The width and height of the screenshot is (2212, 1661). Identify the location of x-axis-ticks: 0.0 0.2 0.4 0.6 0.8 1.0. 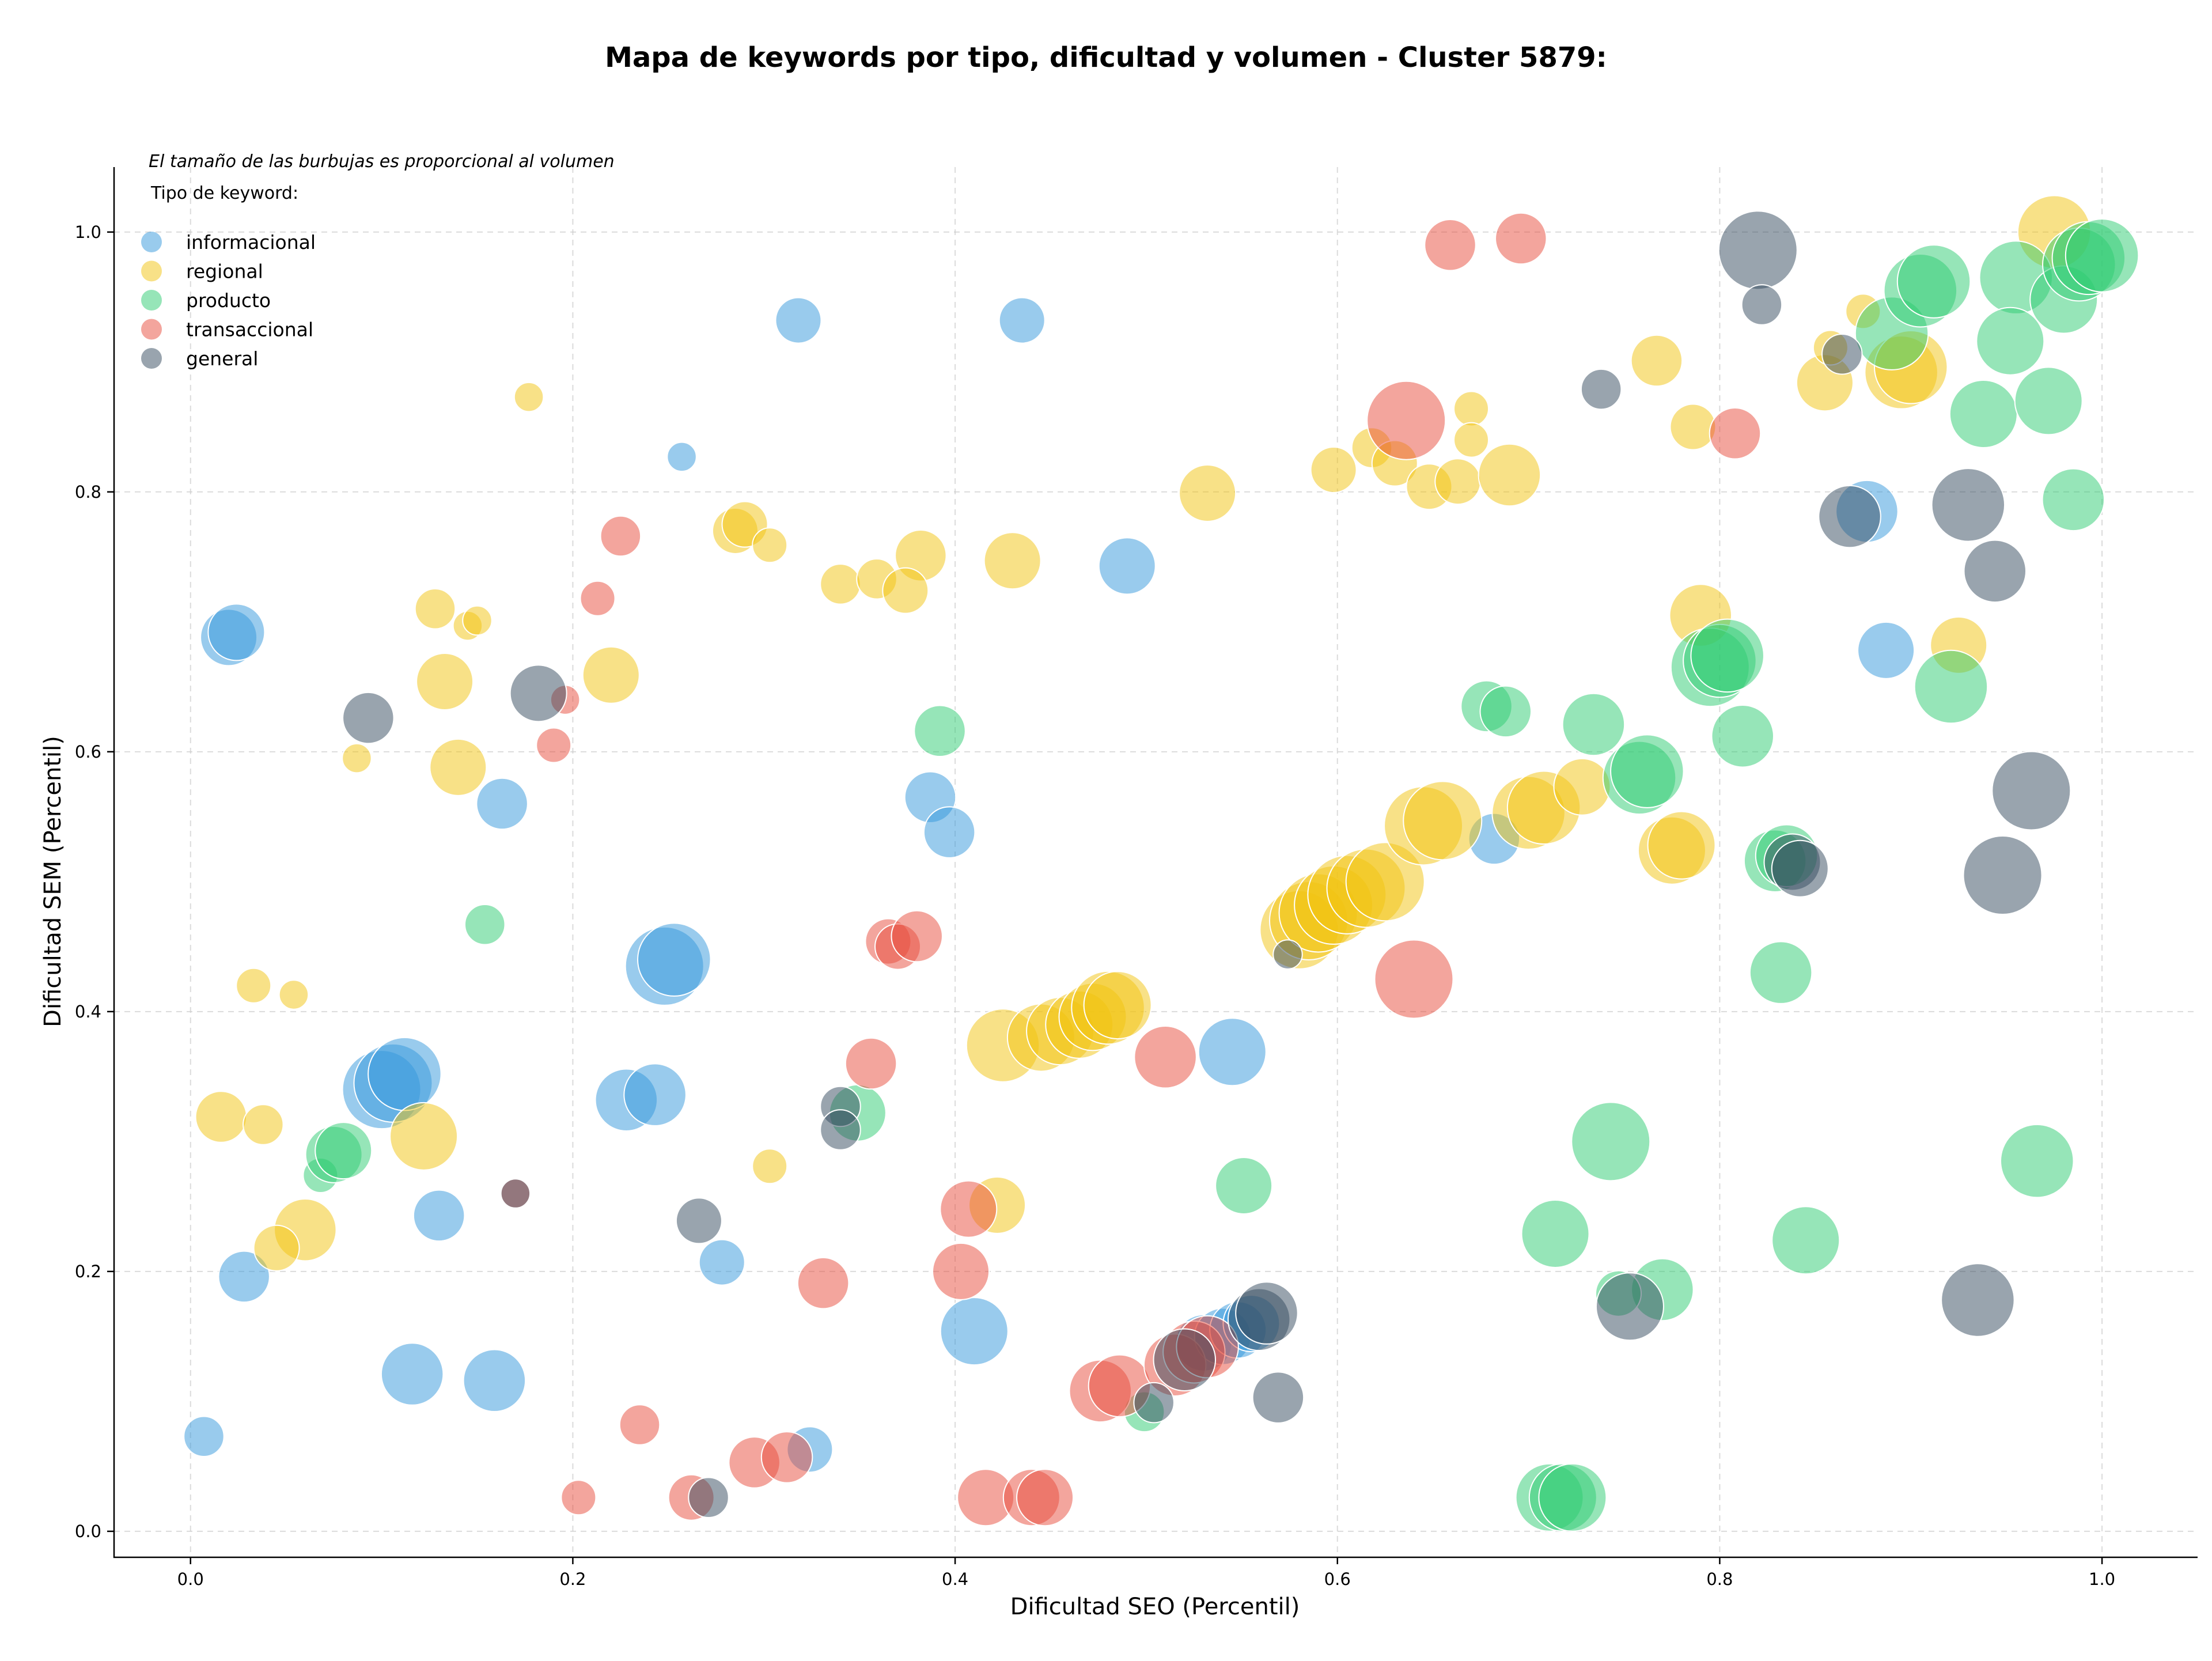
(1146, 1573).